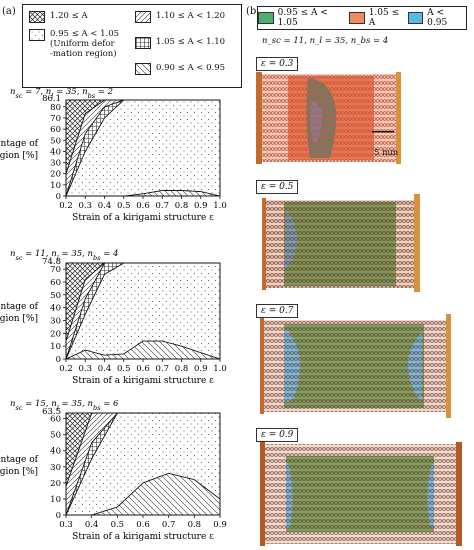  Describe the element at coordinates (64, 405) in the screenshot. I see `chart-header: nsc = 15, nl = 35, nbs = 6` at that location.